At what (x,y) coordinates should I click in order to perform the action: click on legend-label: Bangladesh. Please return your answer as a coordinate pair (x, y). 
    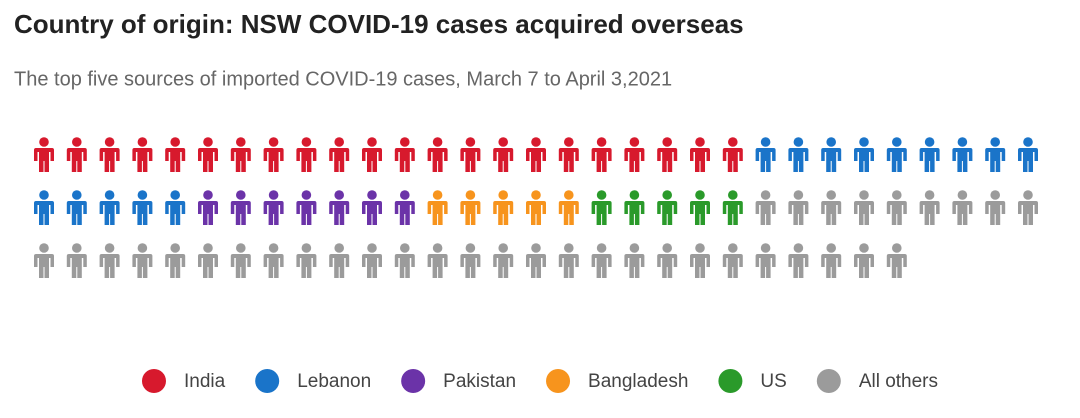
    Looking at the image, I should click on (638, 381).